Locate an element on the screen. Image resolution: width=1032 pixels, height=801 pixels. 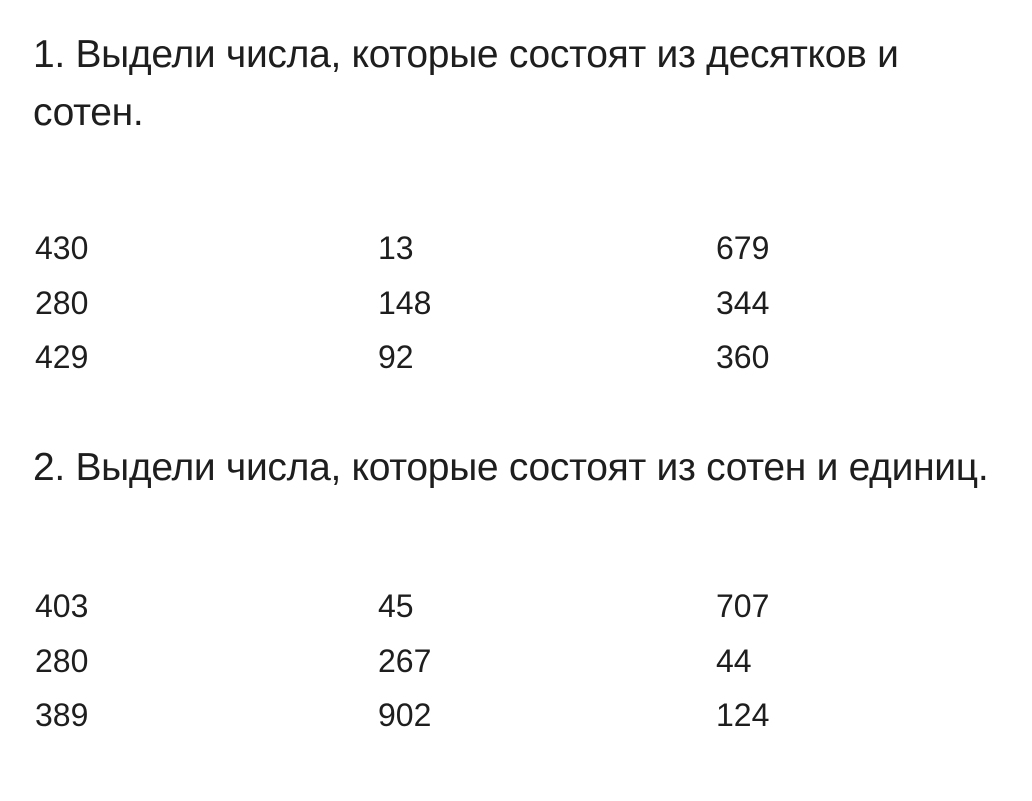
number: 679 is located at coordinates (743, 248).